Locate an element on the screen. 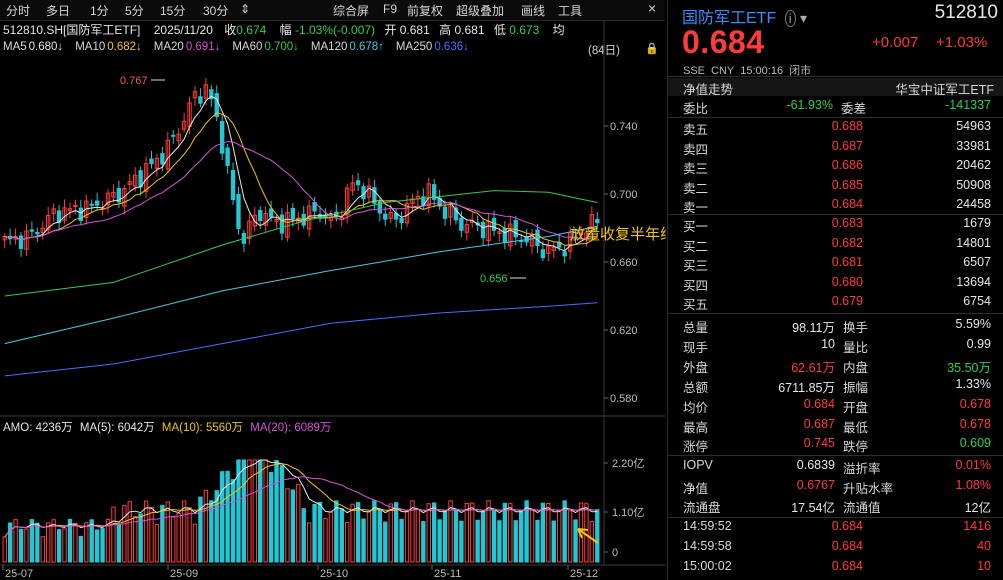 The width and height of the screenshot is (1003, 580). composite-screen-button: 综合屏 is located at coordinates (351, 11).